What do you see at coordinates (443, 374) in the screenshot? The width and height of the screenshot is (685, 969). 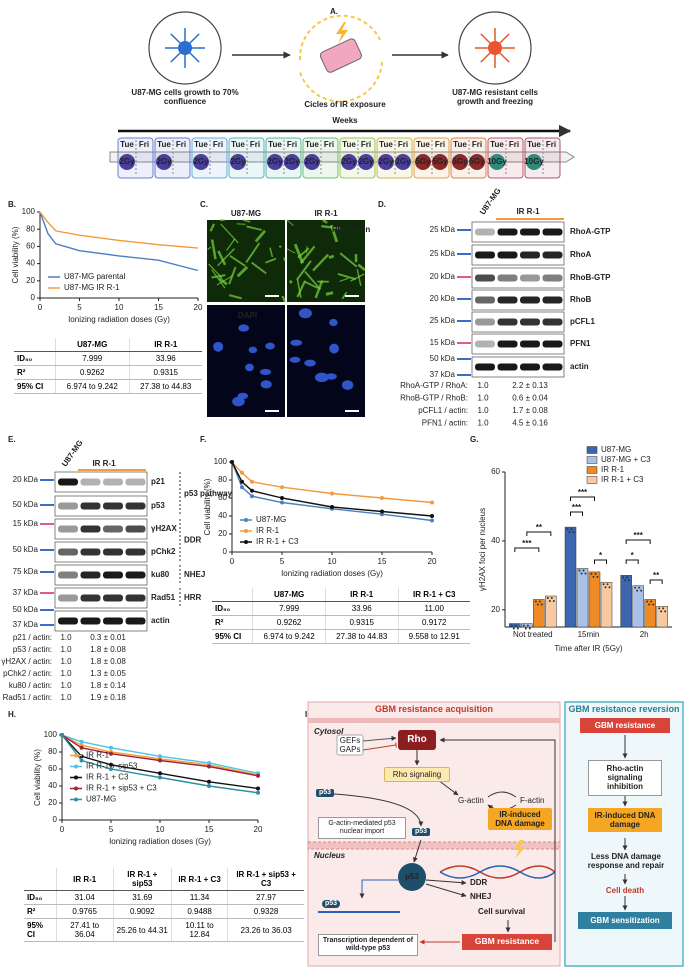 I see `marker-label: 37 kDa` at bounding box center [443, 374].